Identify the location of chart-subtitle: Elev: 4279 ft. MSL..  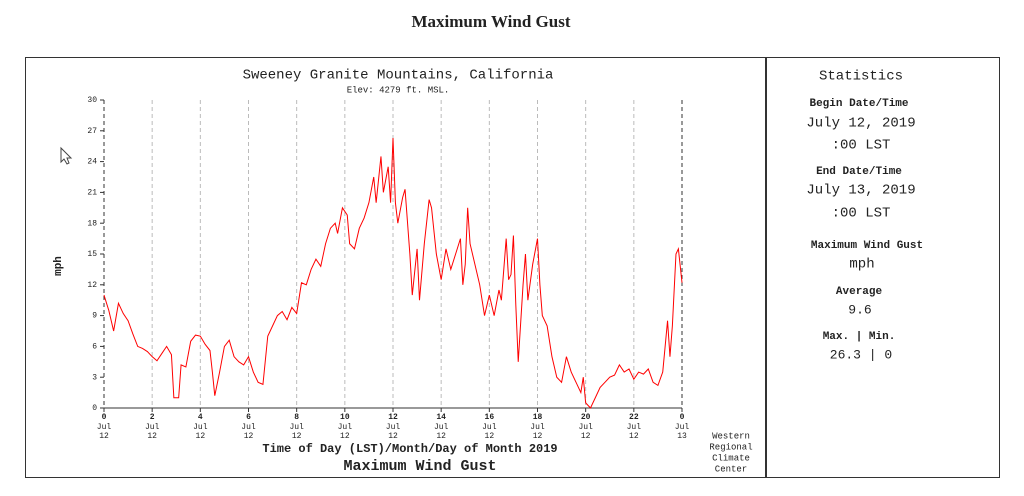
(398, 90).